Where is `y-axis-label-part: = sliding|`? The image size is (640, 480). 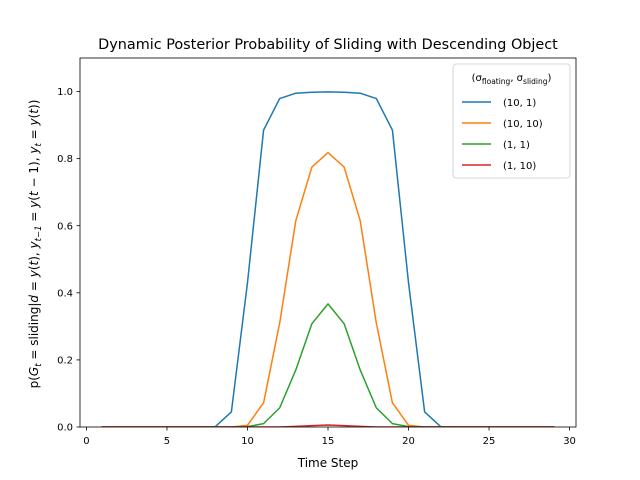
y-axis-label-part: = sliding| is located at coordinates (34, 333).